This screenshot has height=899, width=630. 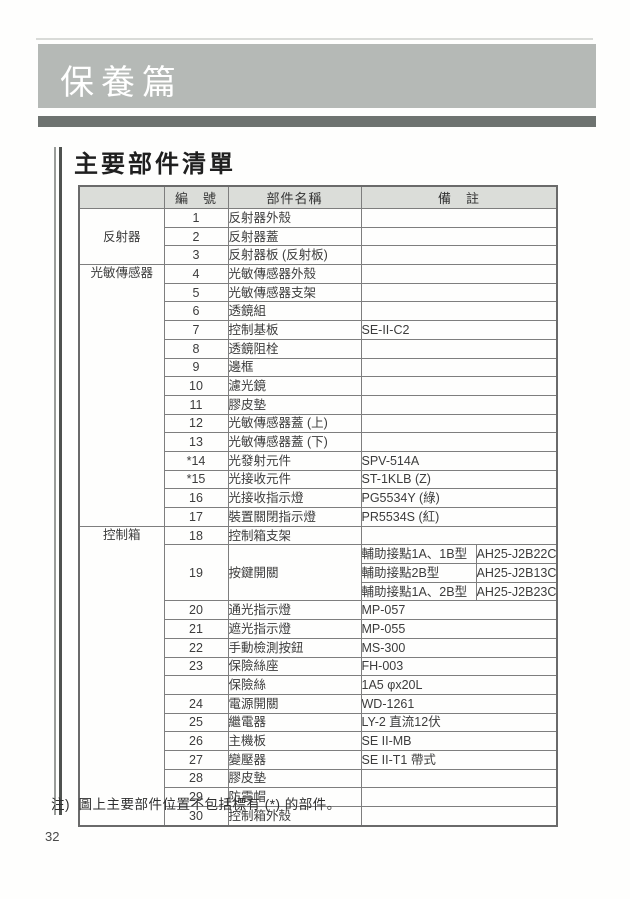 I want to click on remark-model-cell: AH25-J2B22C, so click(x=516, y=554).